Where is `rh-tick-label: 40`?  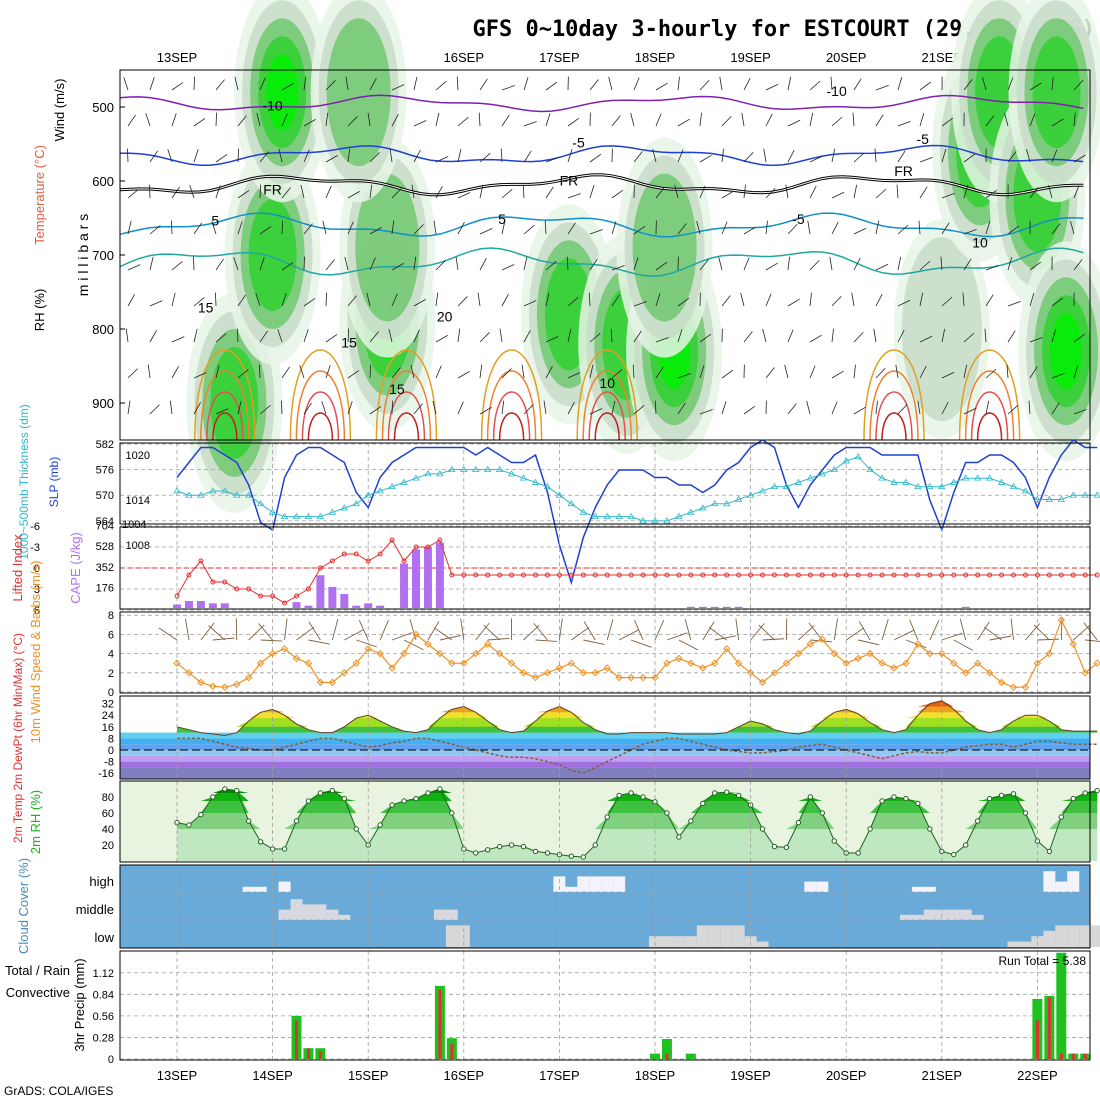
rh-tick-label: 40 is located at coordinates (108, 830).